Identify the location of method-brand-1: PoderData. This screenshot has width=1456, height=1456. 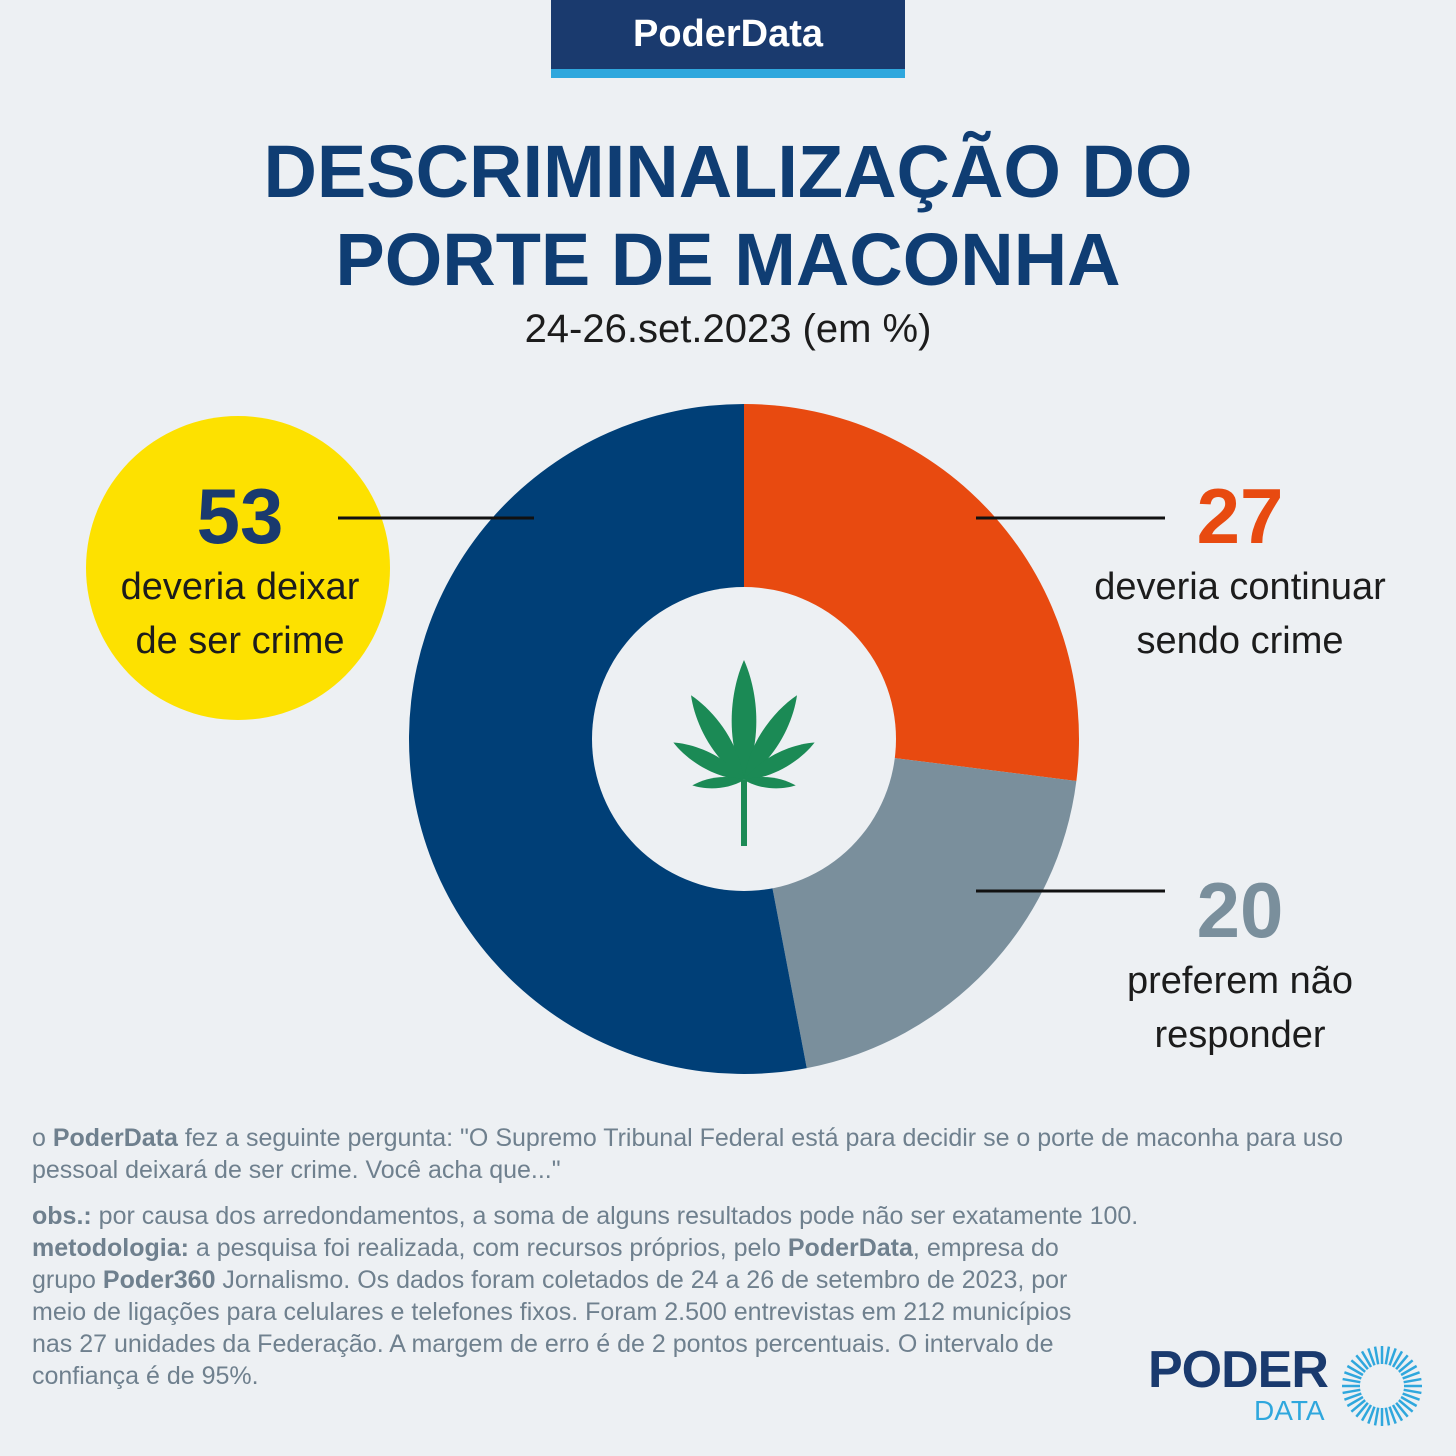
(850, 1248).